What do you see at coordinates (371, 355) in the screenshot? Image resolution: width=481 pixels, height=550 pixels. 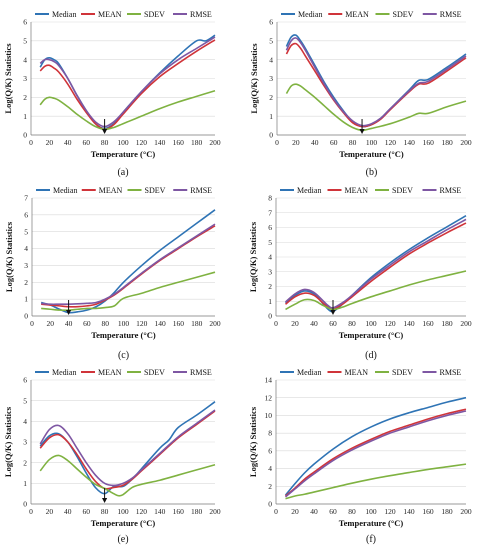 I see `panel-label: (d)` at bounding box center [371, 355].